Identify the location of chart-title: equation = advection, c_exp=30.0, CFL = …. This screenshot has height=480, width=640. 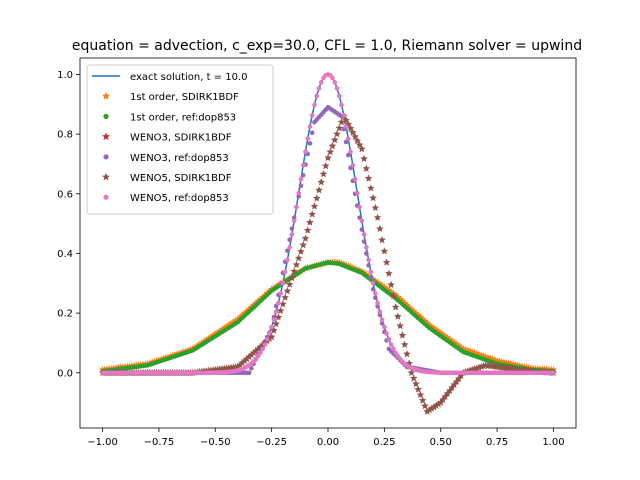
(327, 46).